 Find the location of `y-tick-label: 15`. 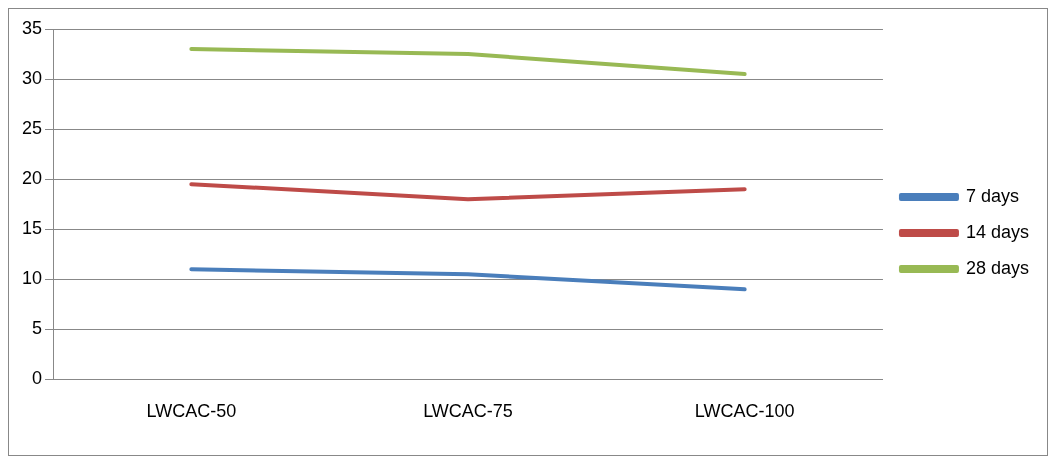

y-tick-label: 15 is located at coordinates (32, 228).